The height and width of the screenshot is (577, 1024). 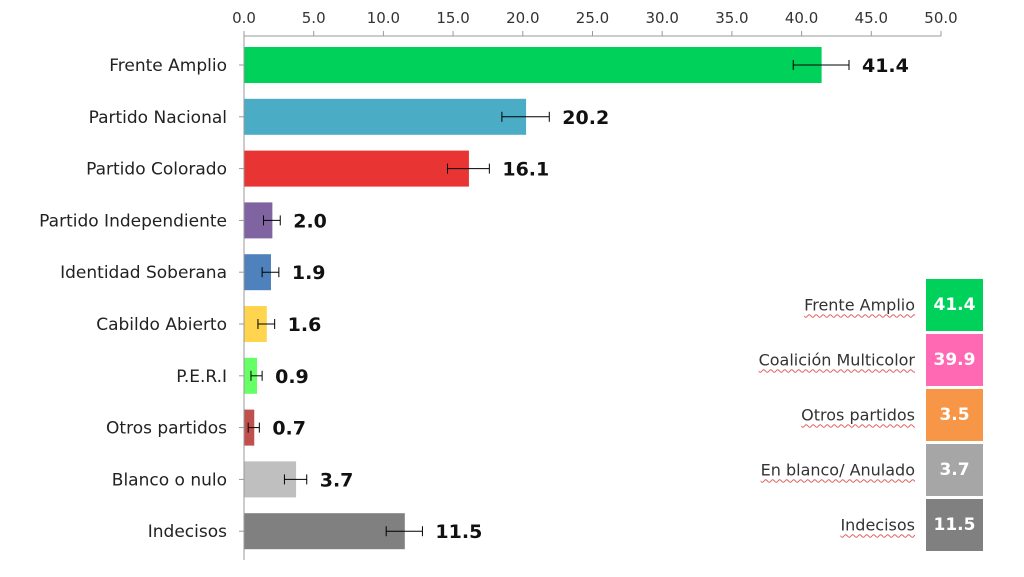 I want to click on data-label: 11.5, so click(x=458, y=532).